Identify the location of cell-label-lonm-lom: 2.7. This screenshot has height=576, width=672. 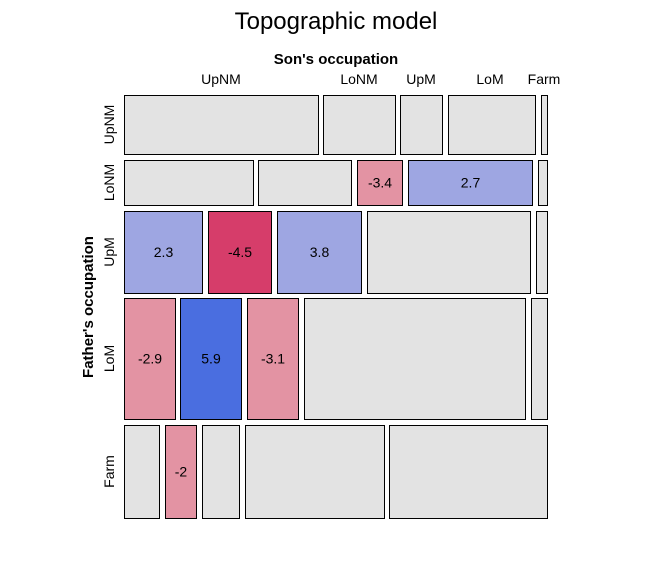
(471, 183).